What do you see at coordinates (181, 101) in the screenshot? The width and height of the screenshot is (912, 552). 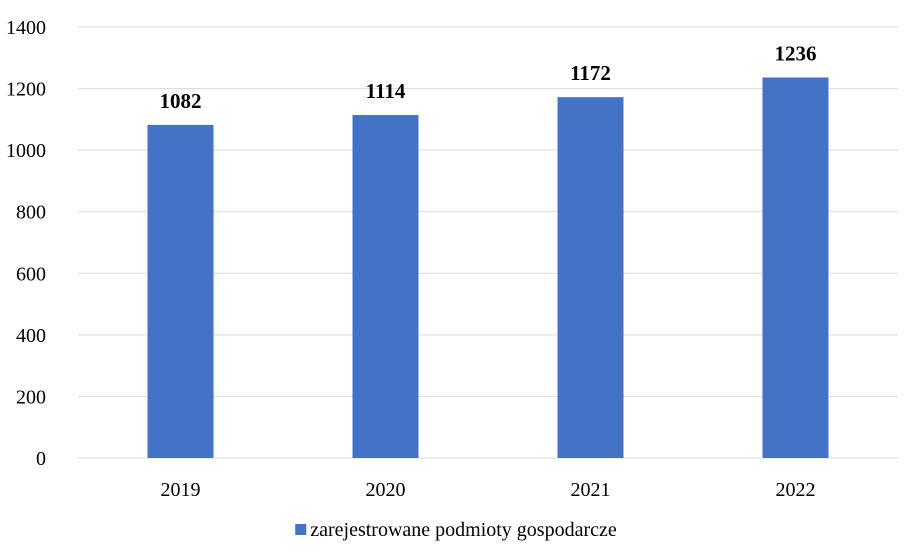 I see `data-label-2019: 1082` at bounding box center [181, 101].